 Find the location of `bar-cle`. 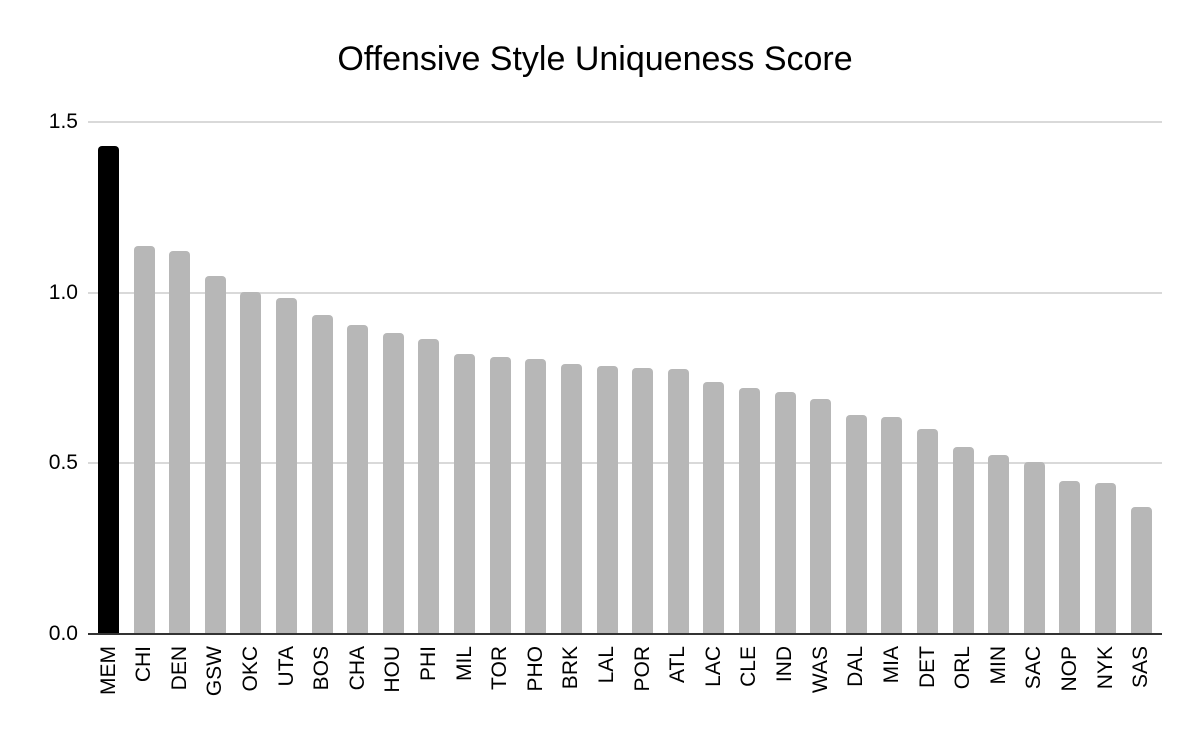

bar-cle is located at coordinates (749, 510).